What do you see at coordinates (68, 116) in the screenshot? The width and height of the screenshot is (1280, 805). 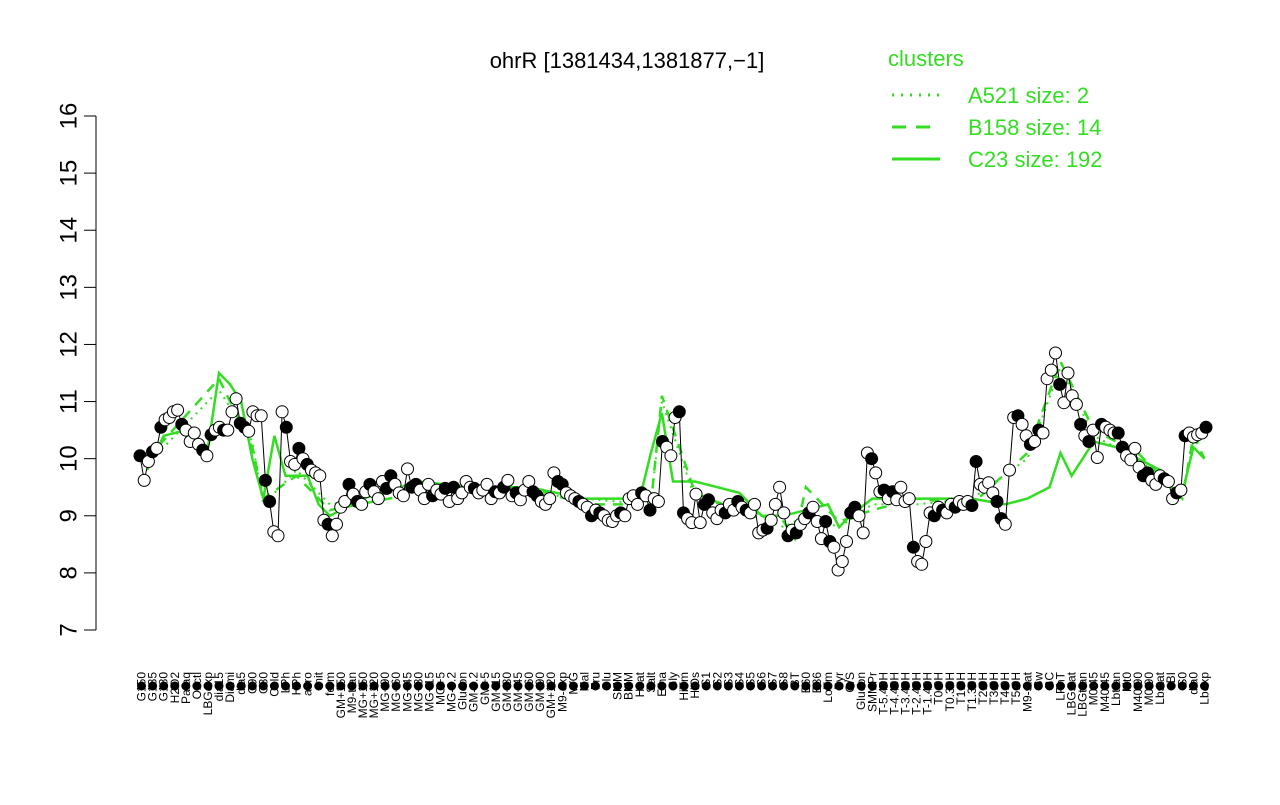 I see `y-tick-label: 16` at bounding box center [68, 116].